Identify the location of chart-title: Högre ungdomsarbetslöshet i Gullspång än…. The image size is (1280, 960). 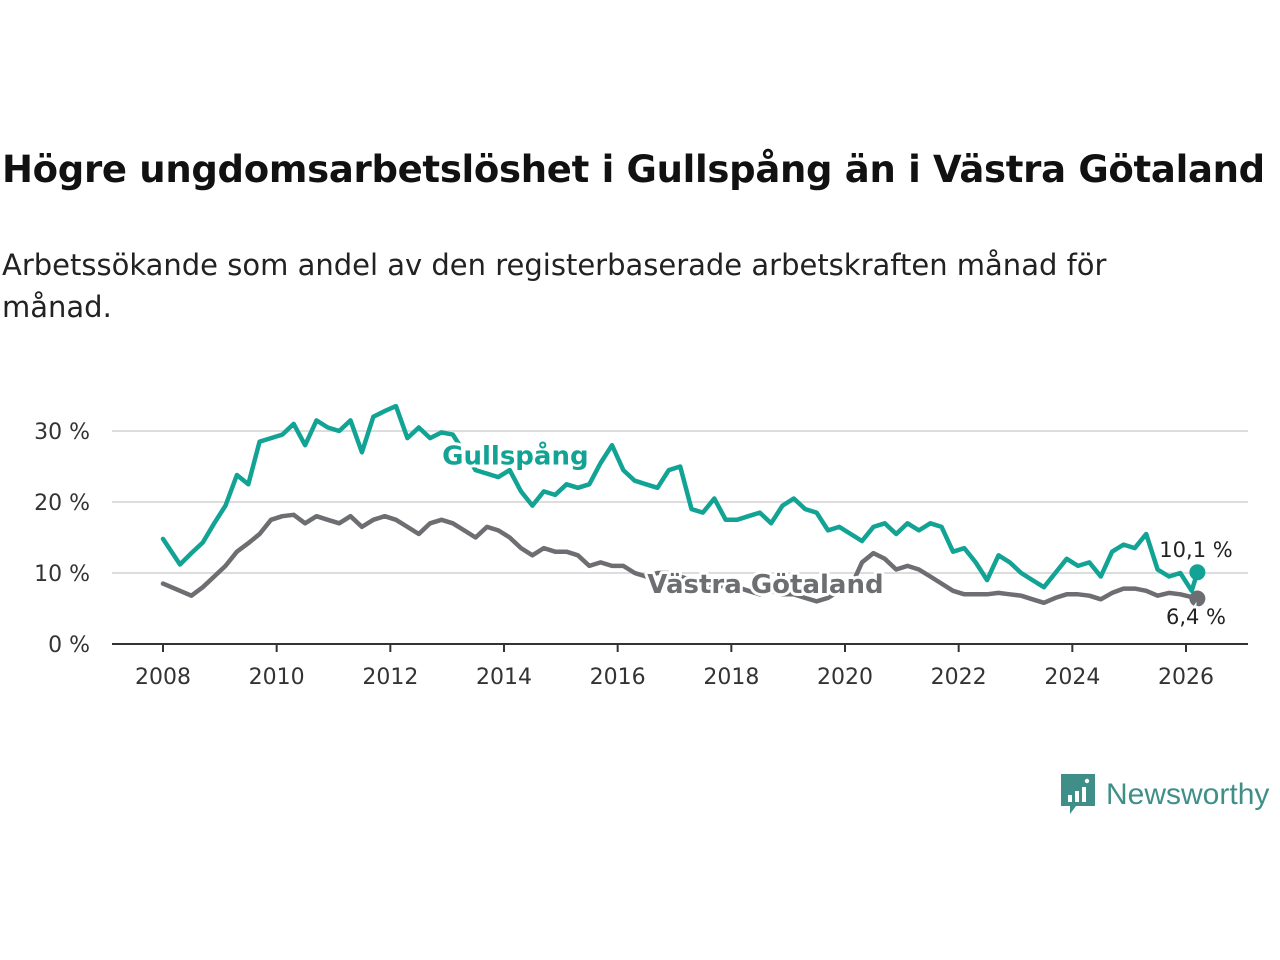
(633, 169).